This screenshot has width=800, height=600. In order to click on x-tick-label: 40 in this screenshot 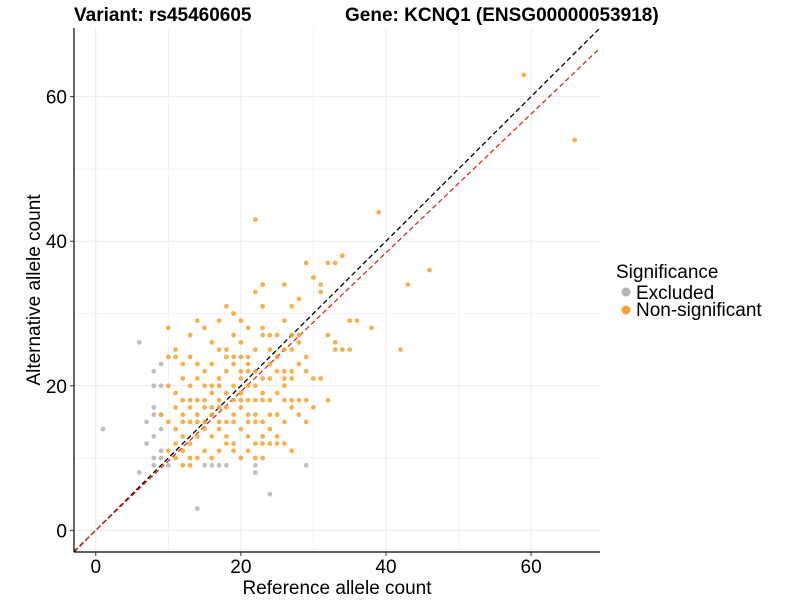, I will do `click(385, 567)`.